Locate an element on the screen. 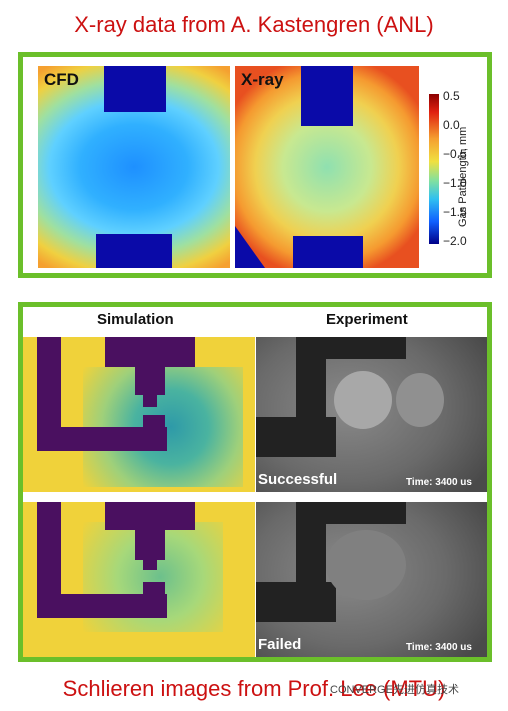 Image resolution: width=508 pixels, height=711 pixels. colorbar-tick: 0.0 is located at coordinates (451, 125).